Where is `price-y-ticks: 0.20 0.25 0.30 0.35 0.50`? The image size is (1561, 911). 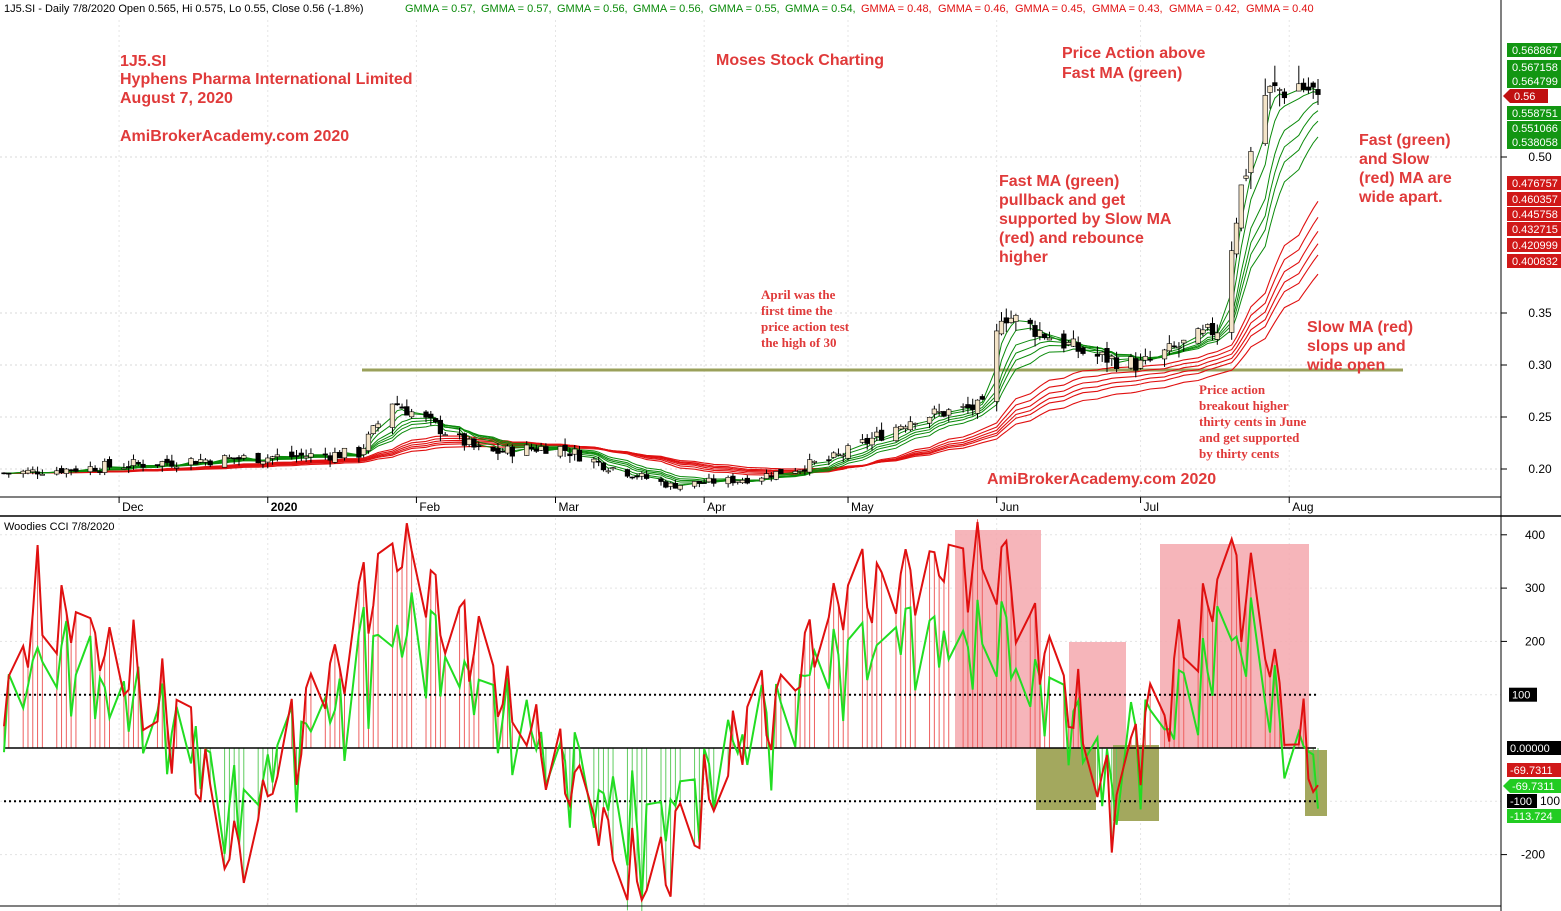
price-y-ticks: 0.20 0.25 0.30 0.35 0.50 is located at coordinates (1526, 313).